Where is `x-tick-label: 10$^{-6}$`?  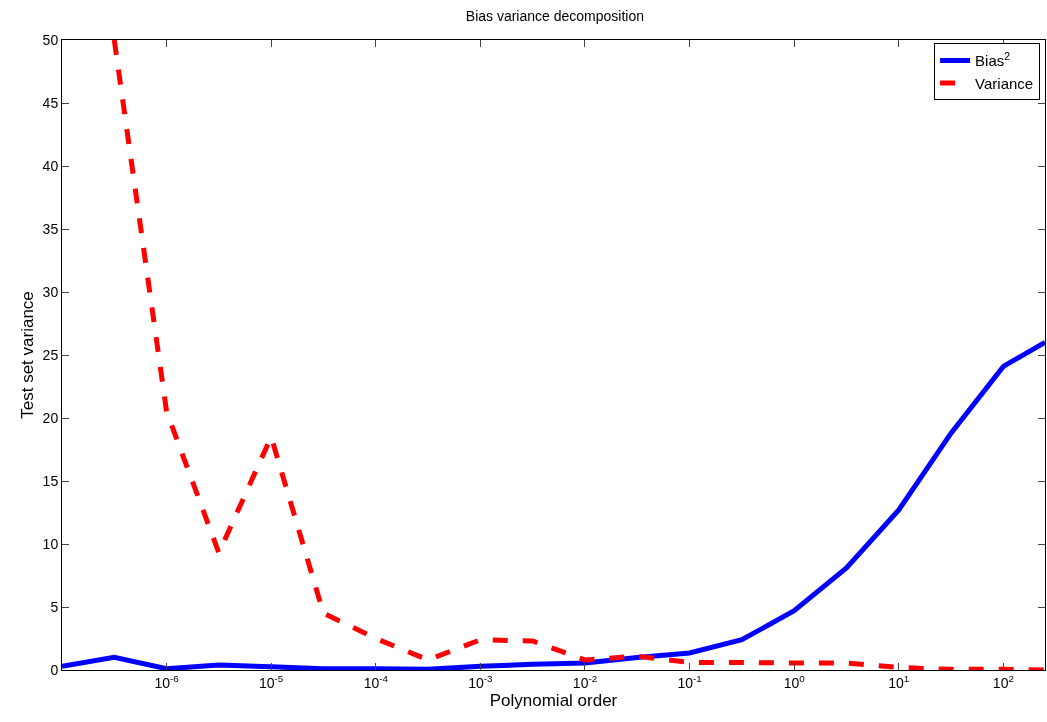
x-tick-label: 10$^{-6}$ is located at coordinates (167, 681).